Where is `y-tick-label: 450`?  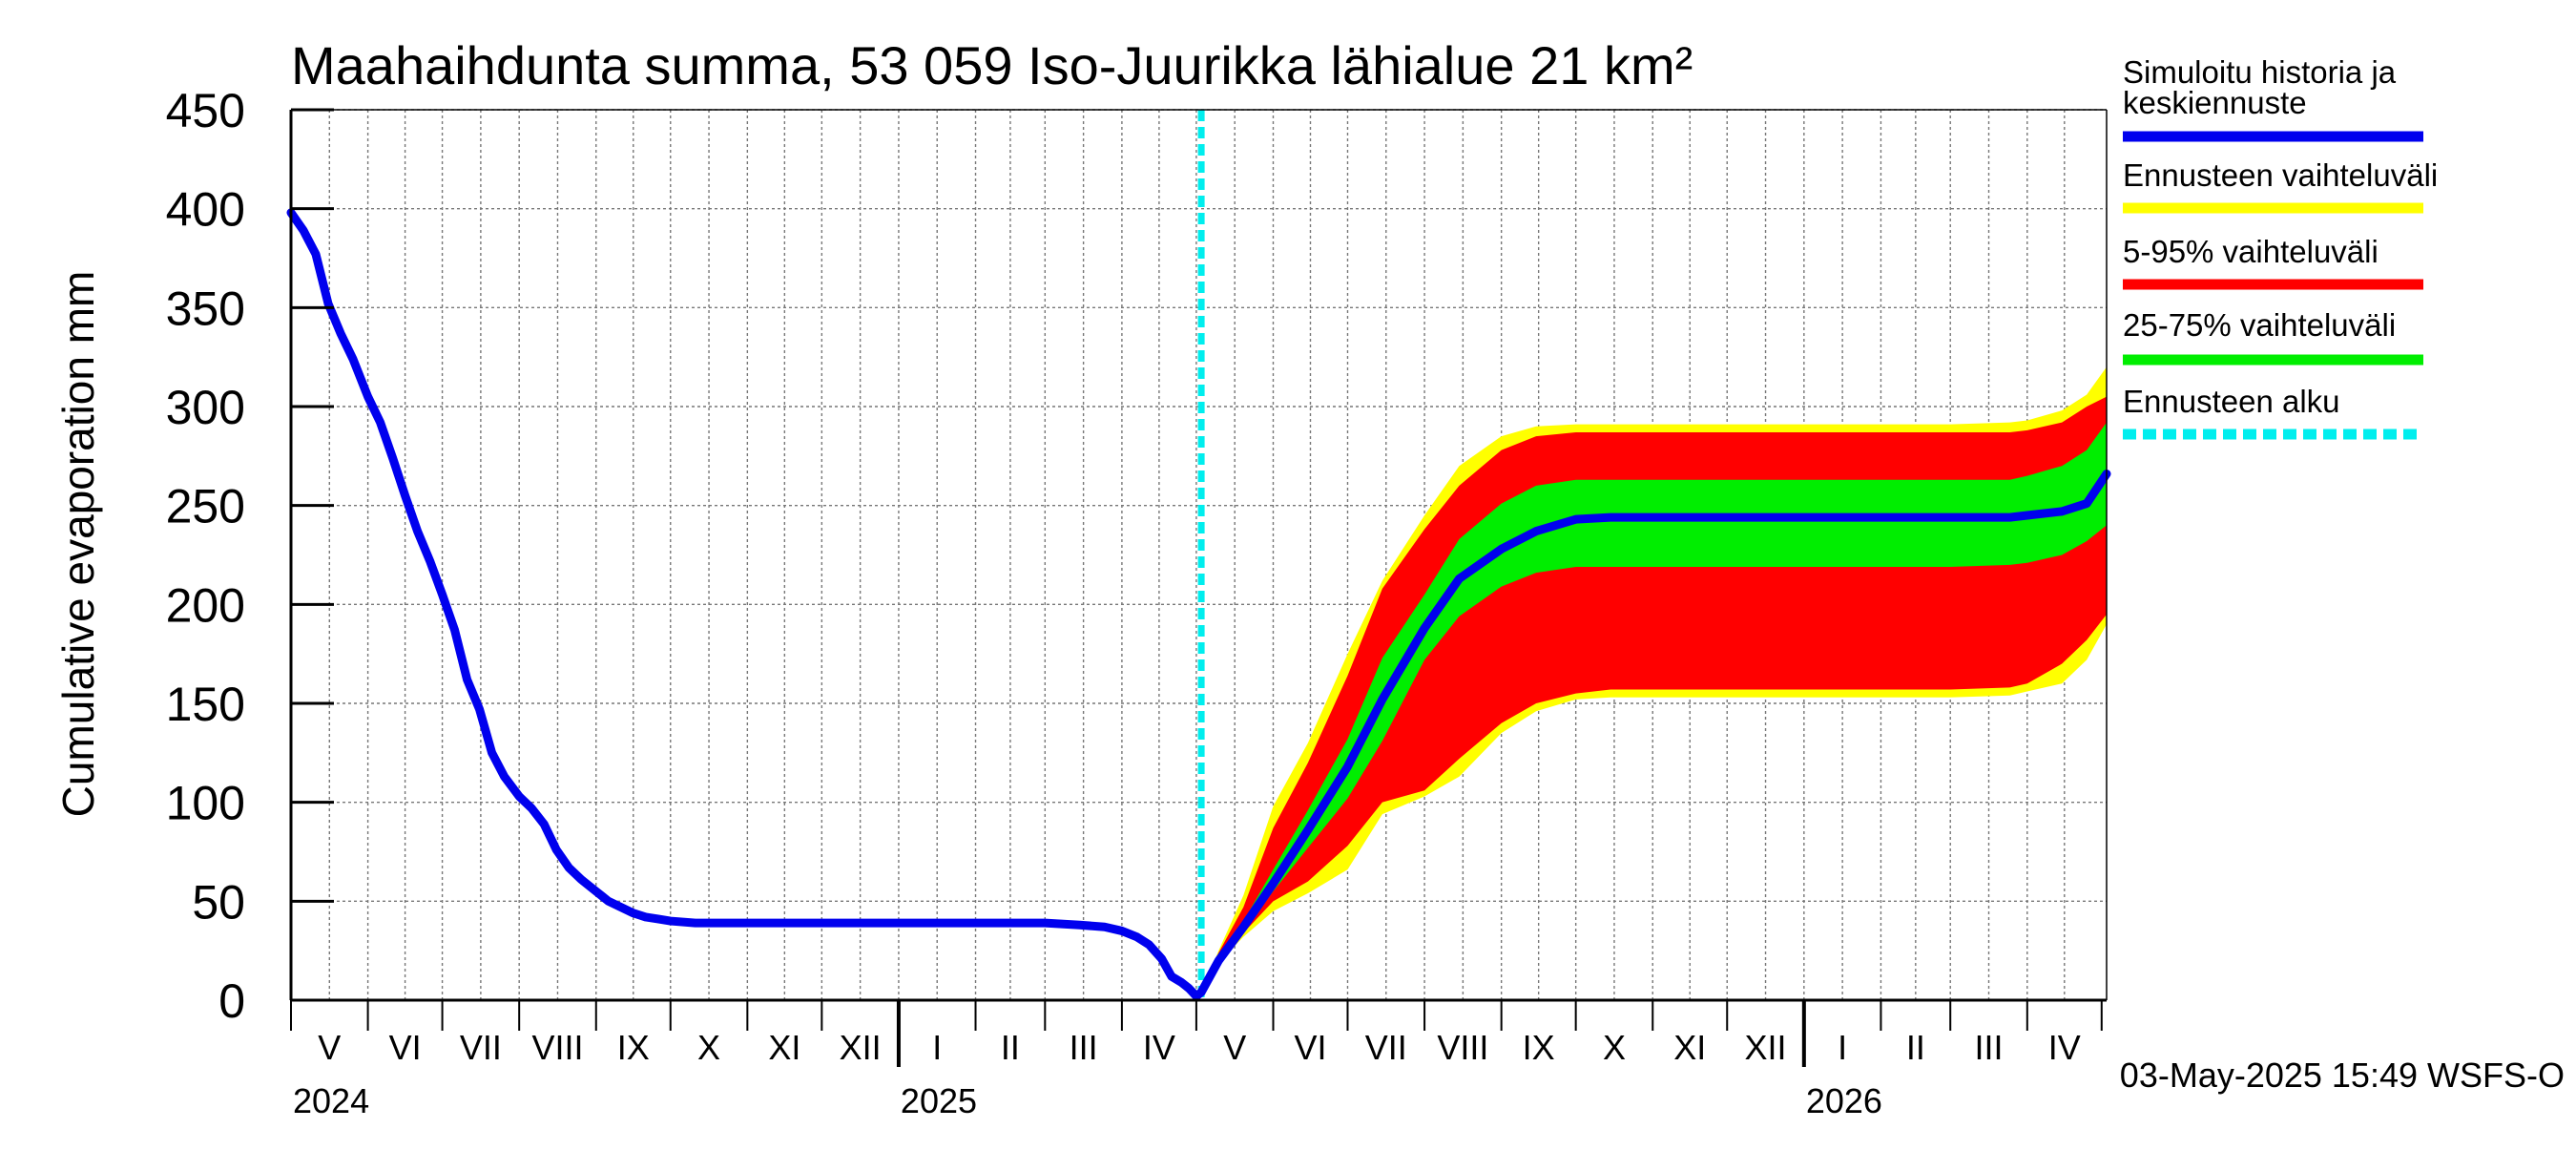
y-tick-label: 450 is located at coordinates (205, 110).